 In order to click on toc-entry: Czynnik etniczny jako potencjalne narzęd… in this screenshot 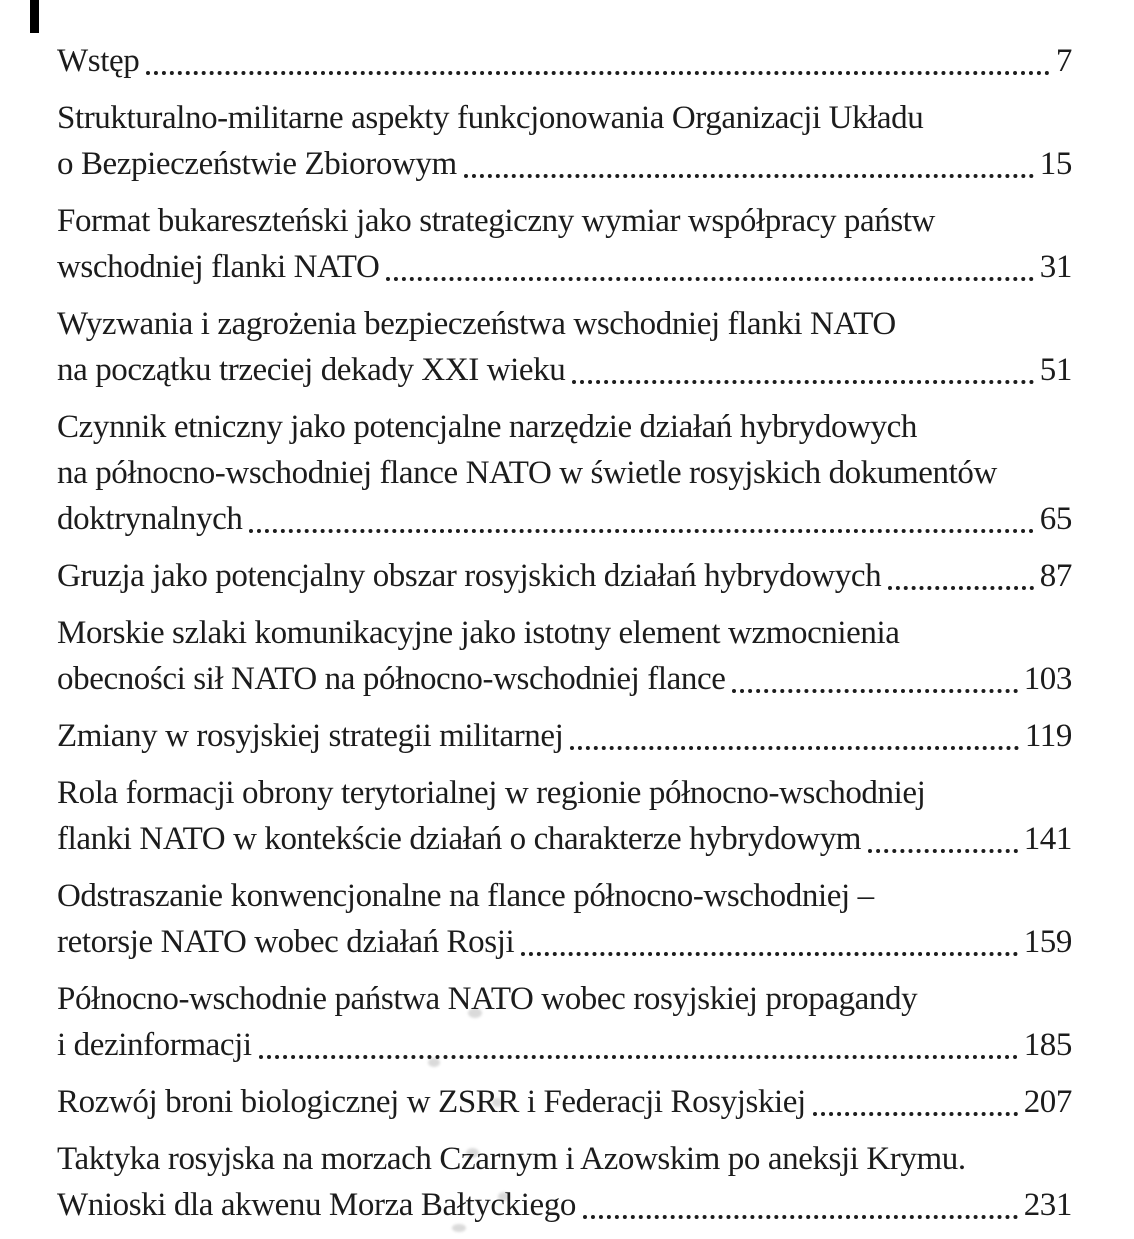, I will do `click(564, 473)`.